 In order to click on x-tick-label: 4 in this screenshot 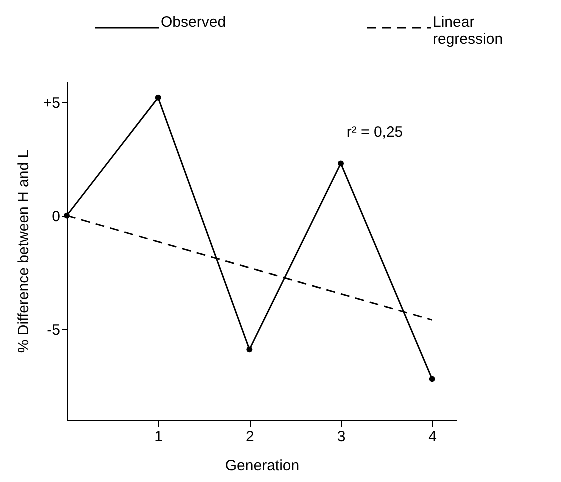, I will do `click(433, 437)`.